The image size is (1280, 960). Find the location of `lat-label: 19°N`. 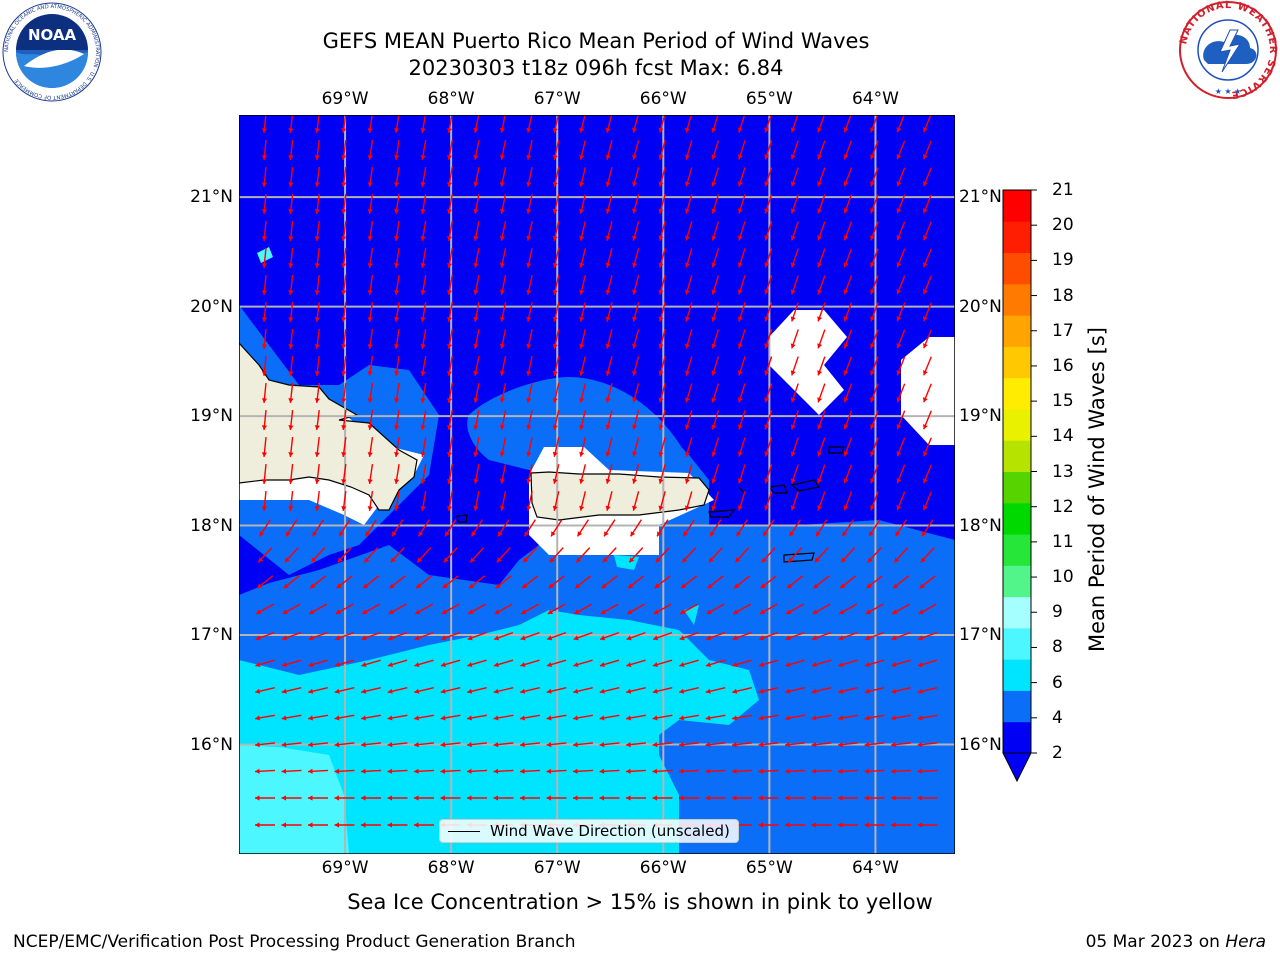

lat-label: 19°N is located at coordinates (211, 416).